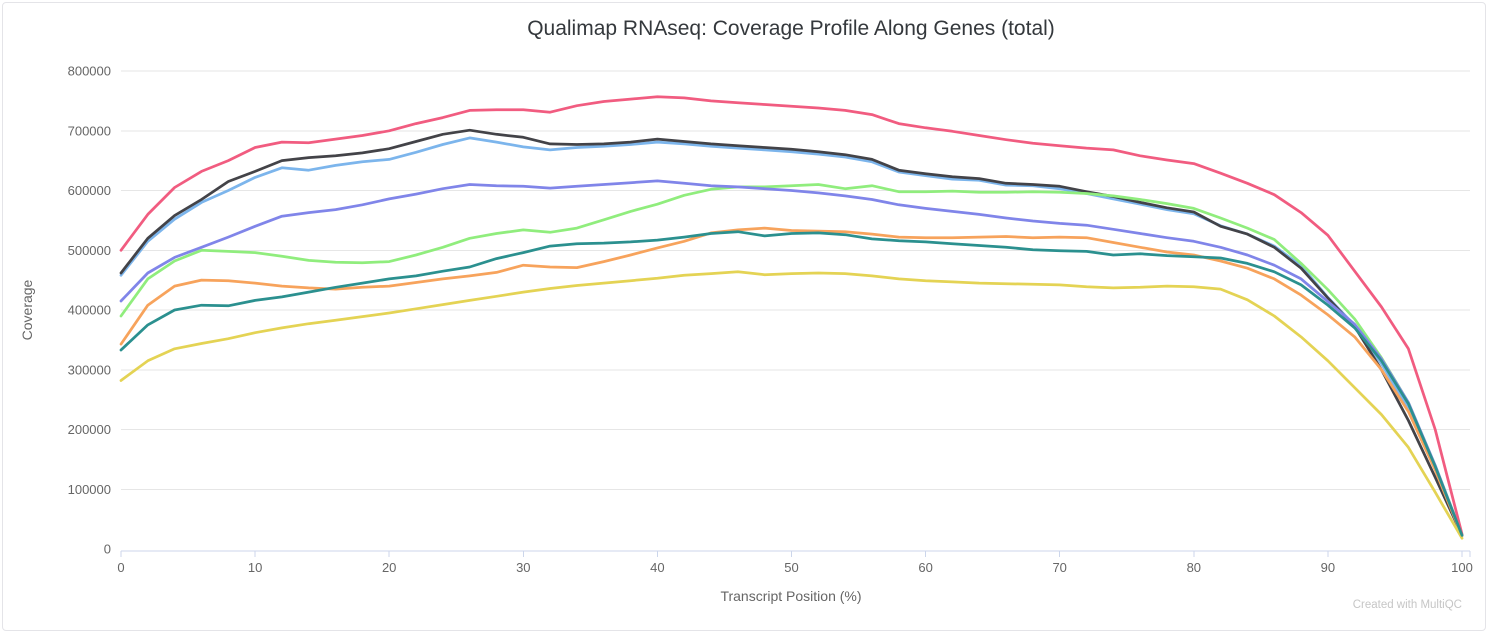  Describe the element at coordinates (1407, 605) in the screenshot. I see `multiqc-watermark: Created with MultiQC` at that location.